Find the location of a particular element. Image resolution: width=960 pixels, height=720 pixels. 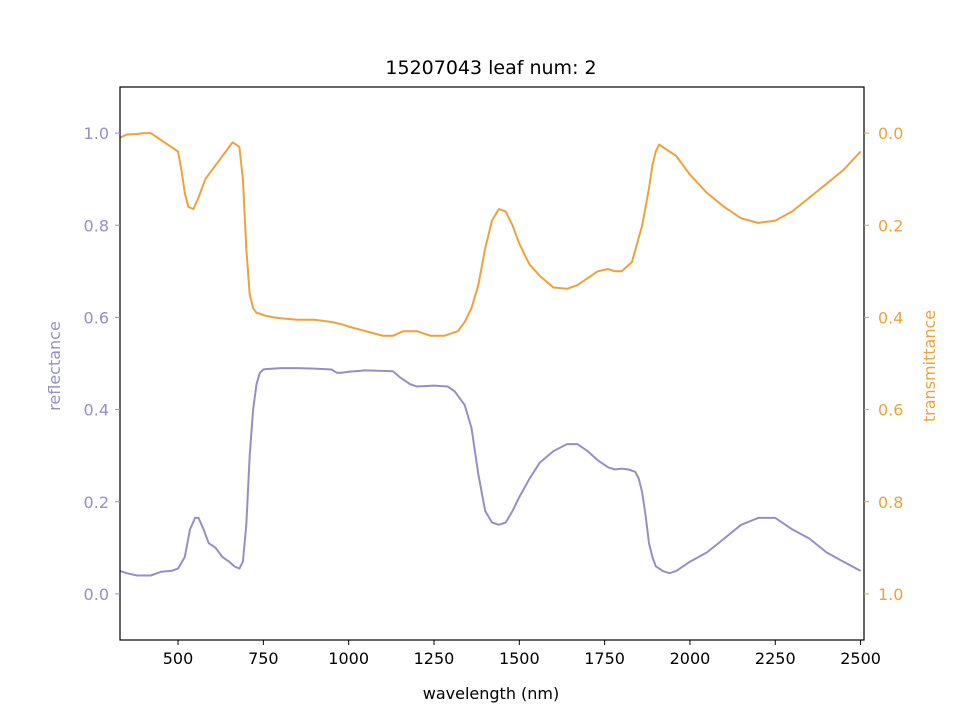

x-axis: 500 750 1000 1250 1500 1750 2000 2250 2500 is located at coordinates (522, 654).